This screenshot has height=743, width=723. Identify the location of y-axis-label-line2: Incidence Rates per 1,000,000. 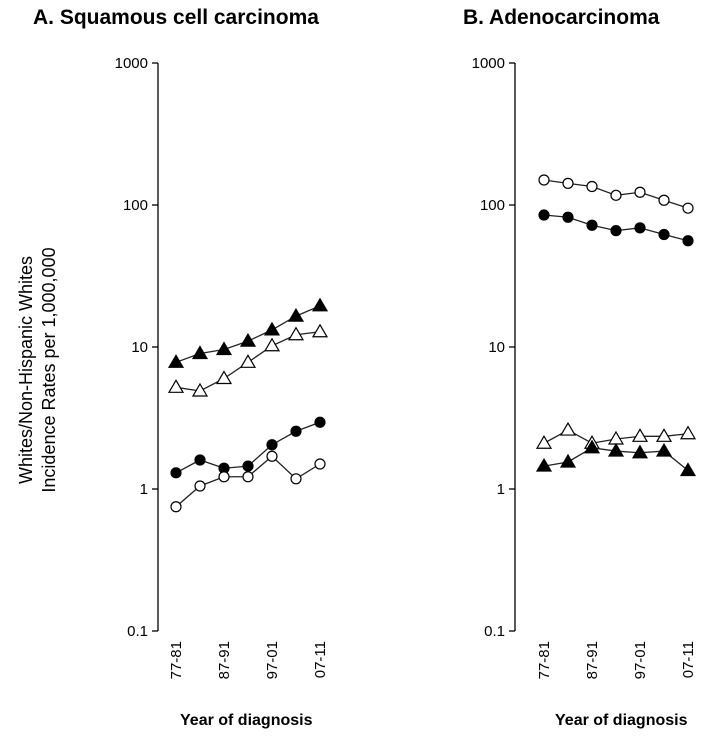
(49, 369).